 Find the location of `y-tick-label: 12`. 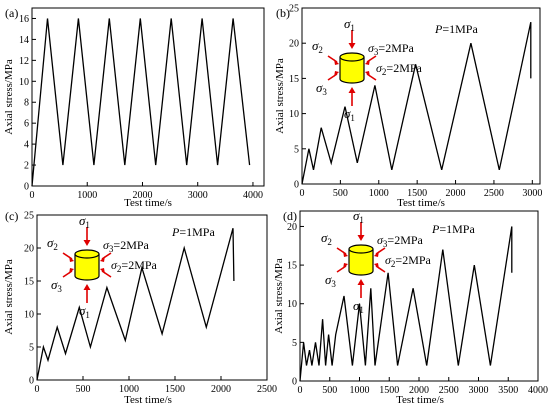

y-tick-label: 12 is located at coordinates (24, 61).